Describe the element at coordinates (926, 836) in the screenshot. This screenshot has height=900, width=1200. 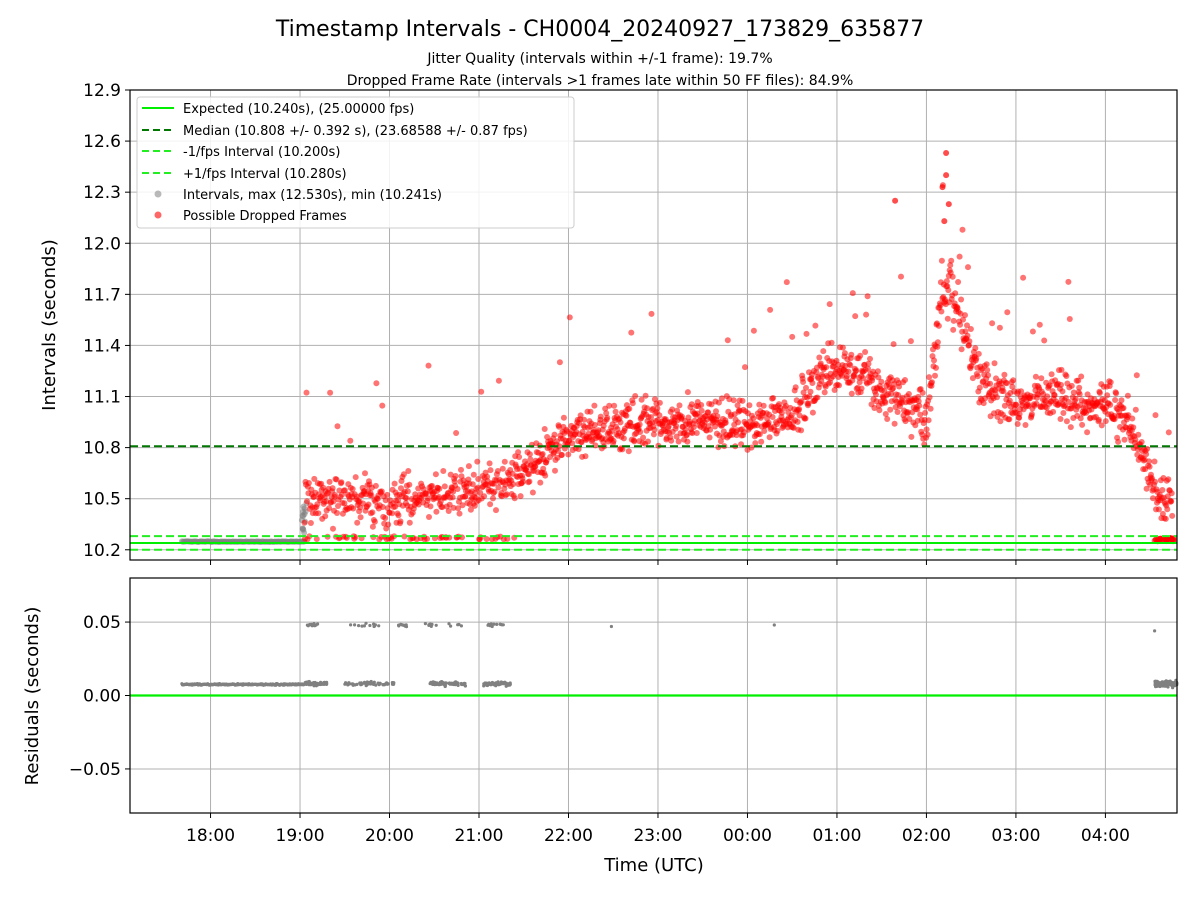
I see `x-tick-label: 02:00` at that location.